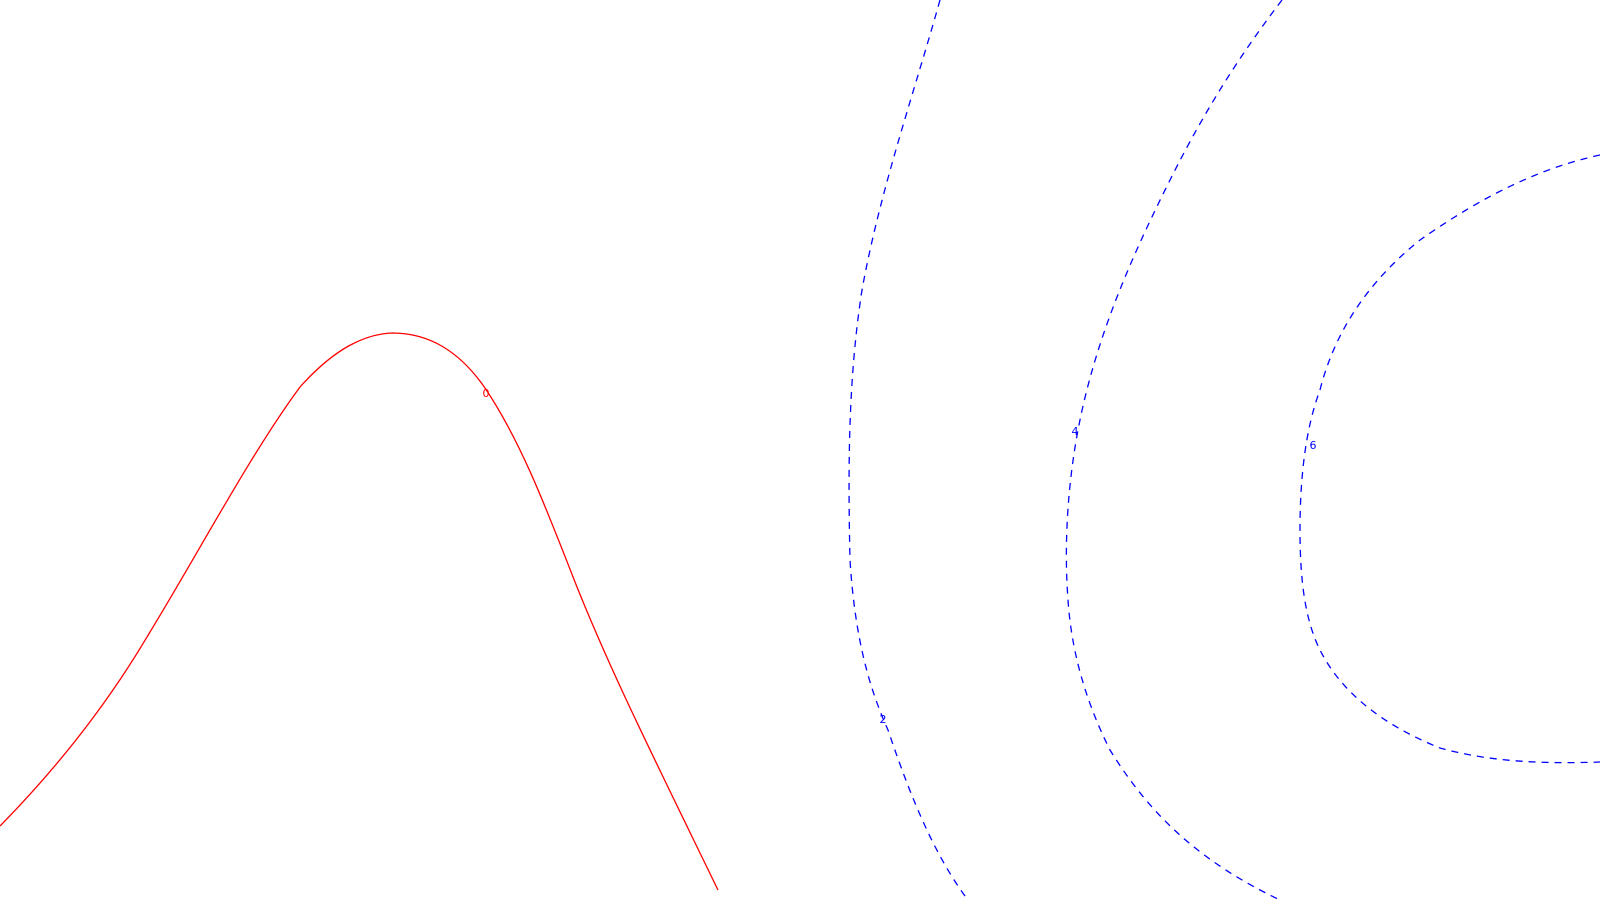  I want to click on contour-label-level-6: 6, so click(1313, 445).